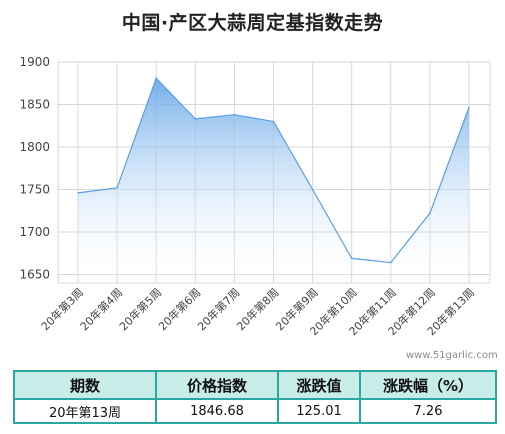 The height and width of the screenshot is (434, 505). I want to click on table-header-row: 期数 价格指数 涨跌值 涨跌幅（%）, so click(255, 385).